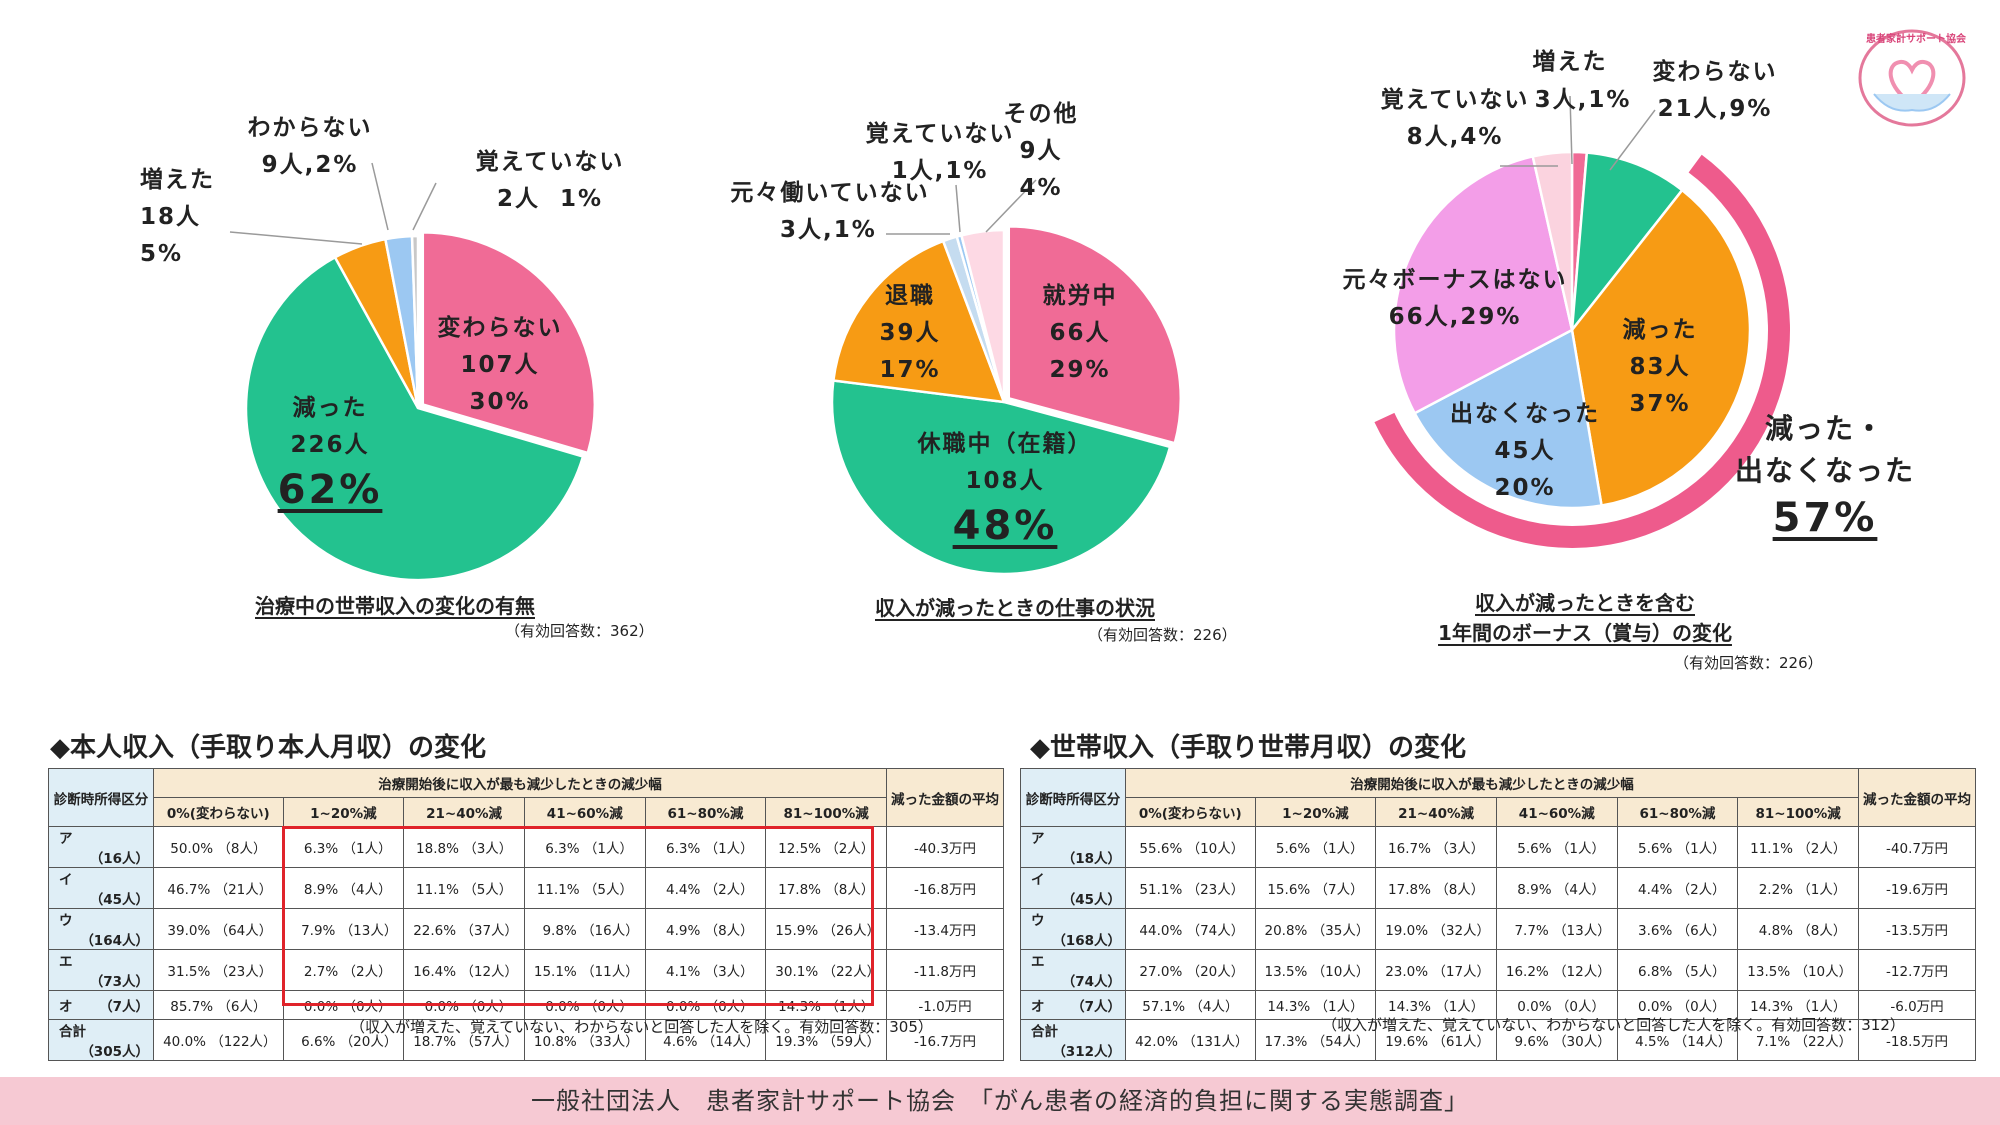 The height and width of the screenshot is (1125, 2000). Describe the element at coordinates (1912, 102) in the screenshot. I see `hands-icon` at that location.